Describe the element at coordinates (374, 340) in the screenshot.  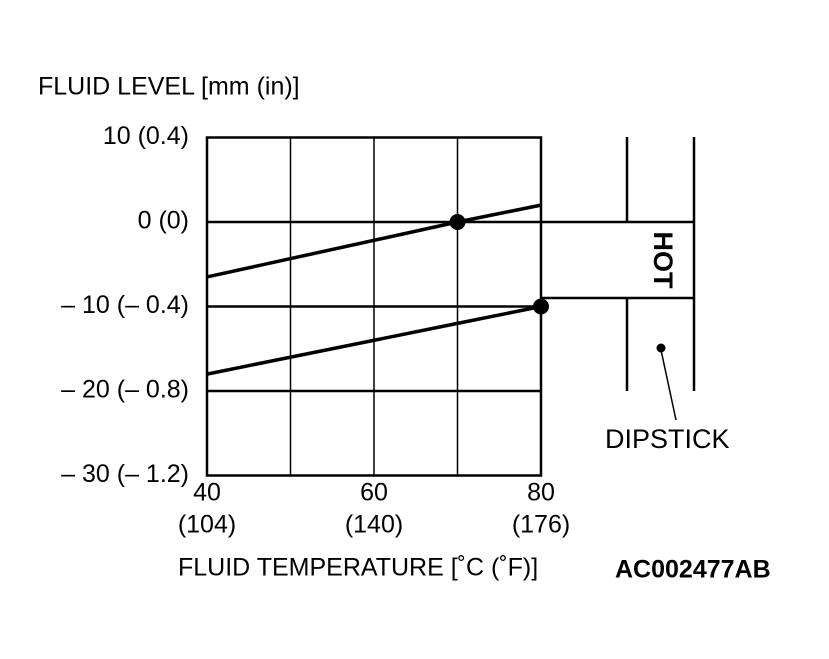
I see `data-line` at that location.